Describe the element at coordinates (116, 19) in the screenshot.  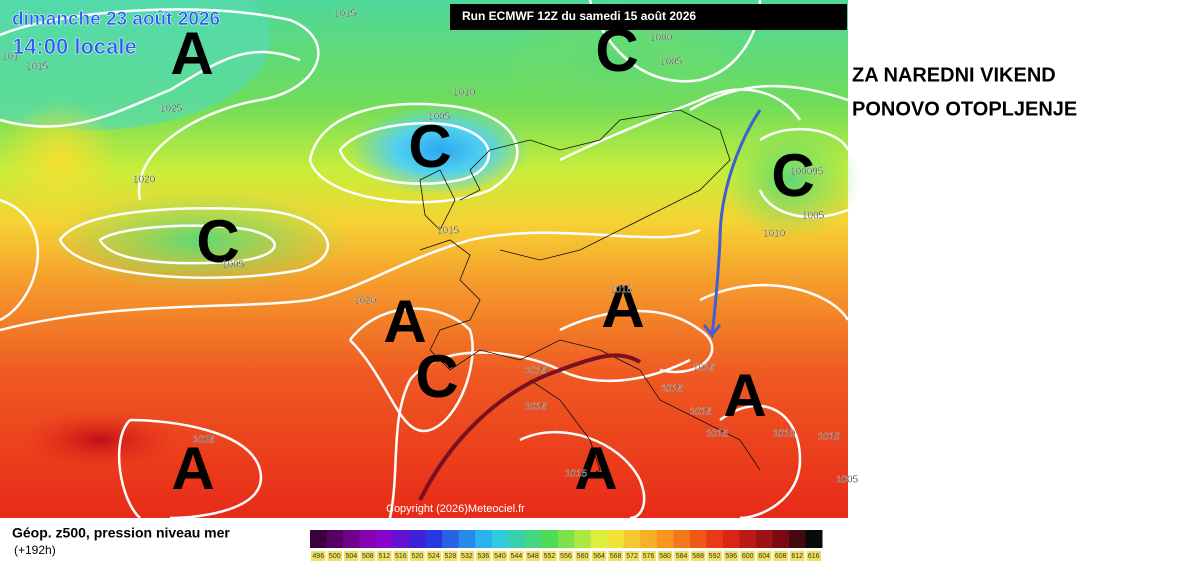
I see `date-label: dimanche 23 août 2026` at that location.